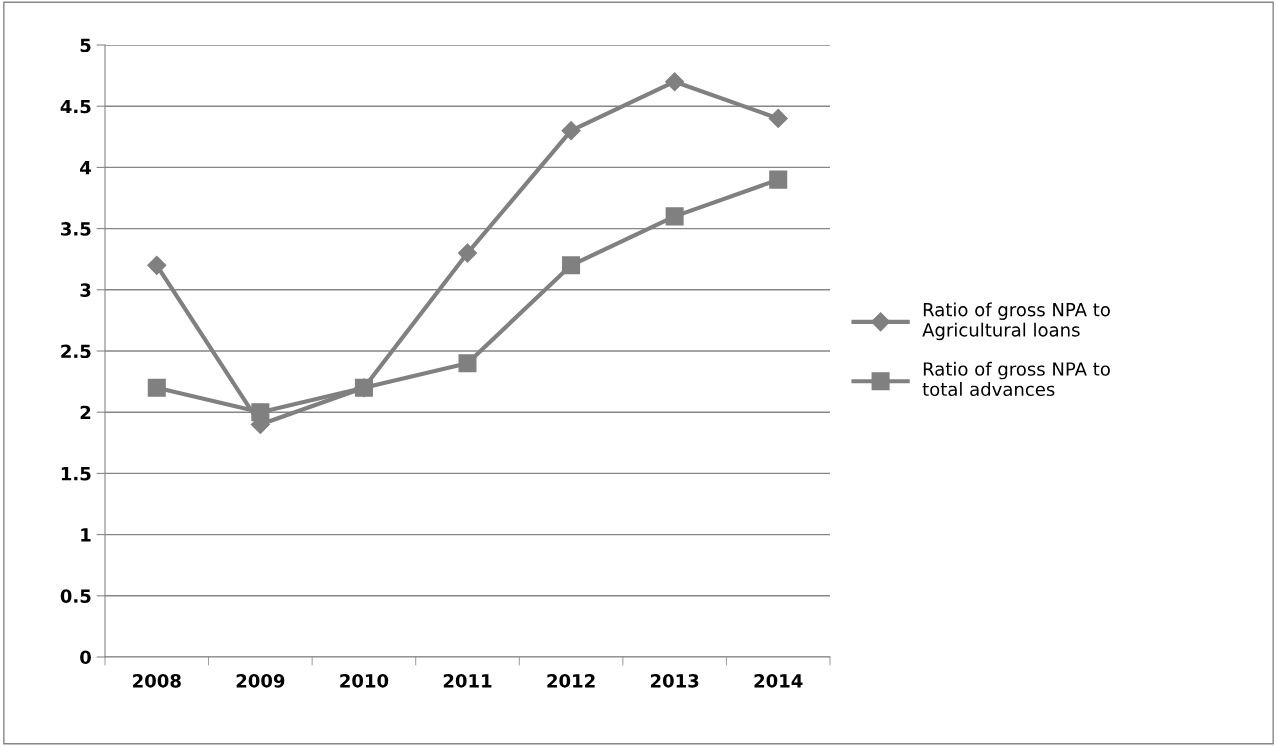 The image size is (1277, 746). Describe the element at coordinates (571, 680) in the screenshot. I see `x-tick-label: 2012` at that location.